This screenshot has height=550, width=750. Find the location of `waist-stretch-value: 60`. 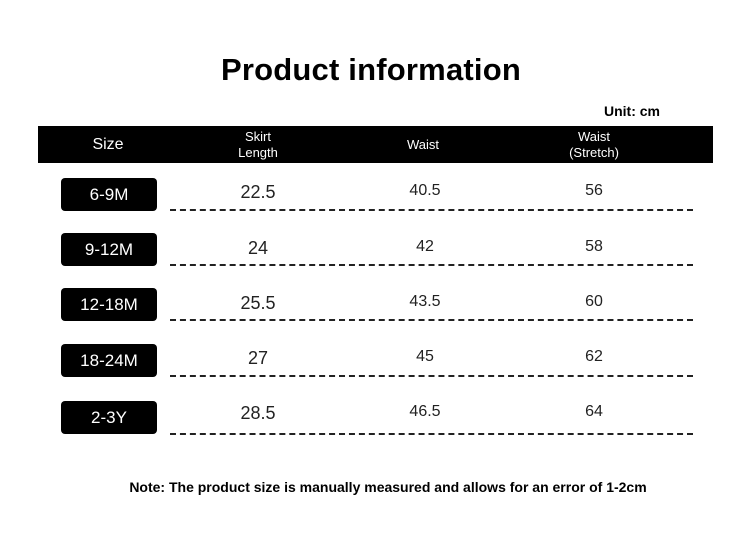

waist-stretch-value: 60 is located at coordinates (594, 301).